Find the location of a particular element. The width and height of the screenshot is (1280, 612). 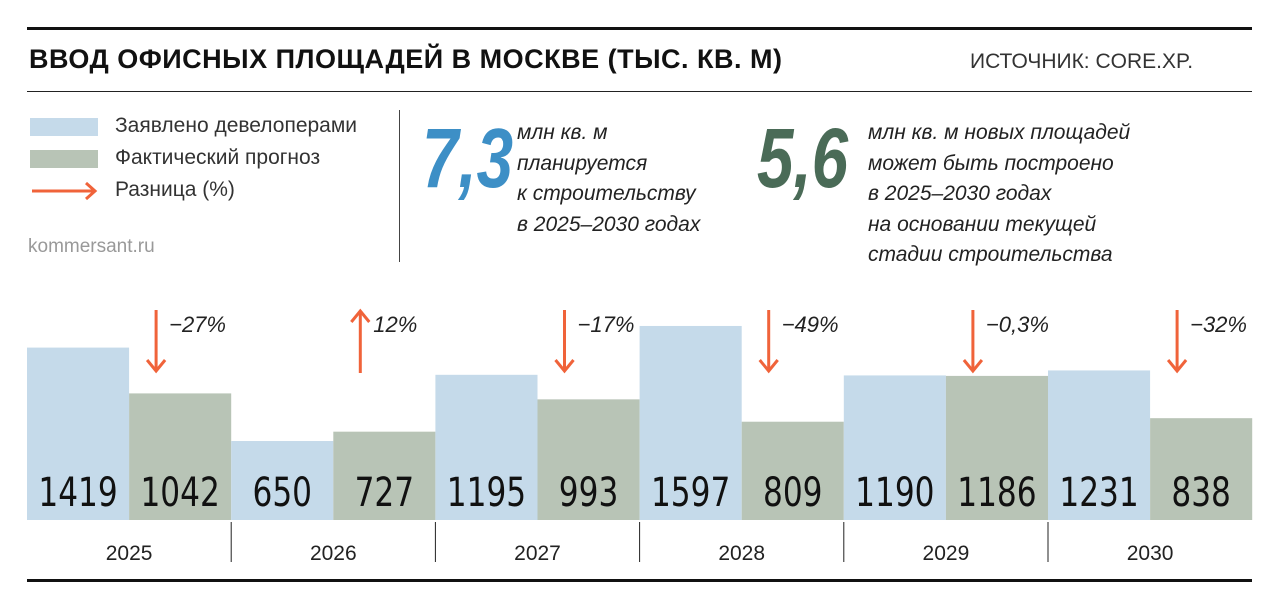

difference-label: 12% is located at coordinates (395, 324).